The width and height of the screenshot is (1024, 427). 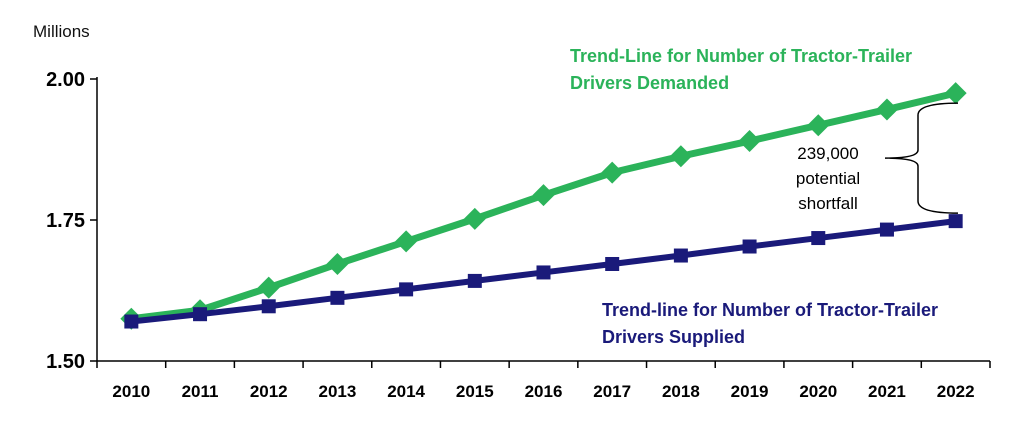 I want to click on annotation-line-3: shortfall, so click(x=828, y=203).